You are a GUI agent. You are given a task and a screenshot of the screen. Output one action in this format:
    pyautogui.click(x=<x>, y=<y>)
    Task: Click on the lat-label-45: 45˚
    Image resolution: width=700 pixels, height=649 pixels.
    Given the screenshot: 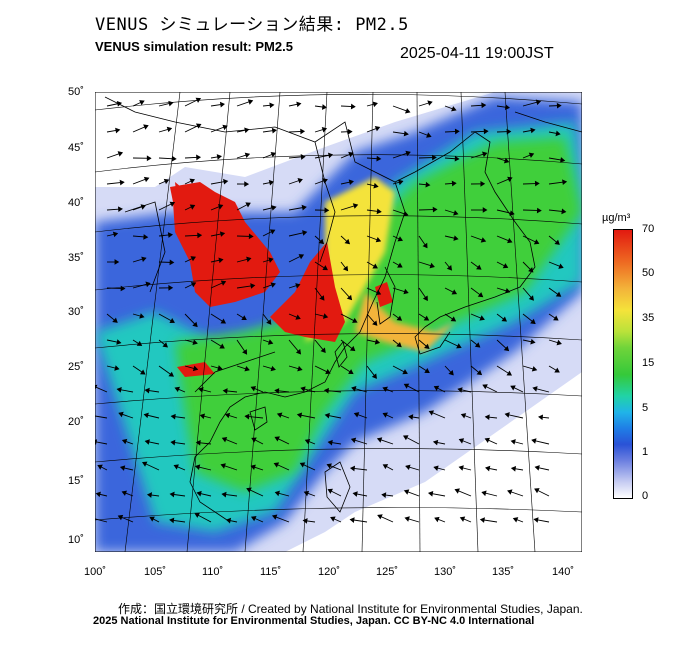 What is the action you would take?
    pyautogui.click(x=76, y=148)
    